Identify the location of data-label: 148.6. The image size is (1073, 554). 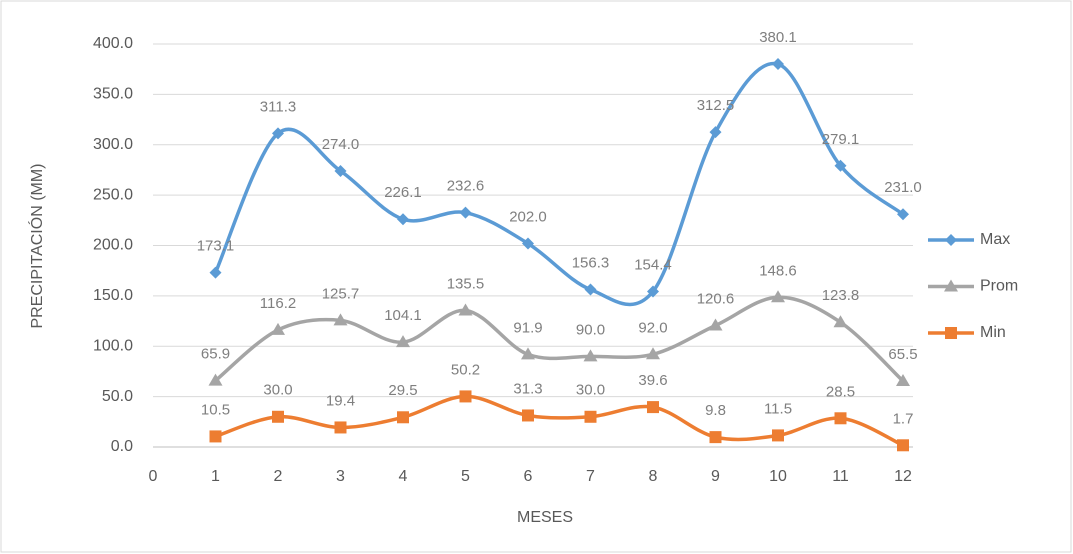
(778, 270).